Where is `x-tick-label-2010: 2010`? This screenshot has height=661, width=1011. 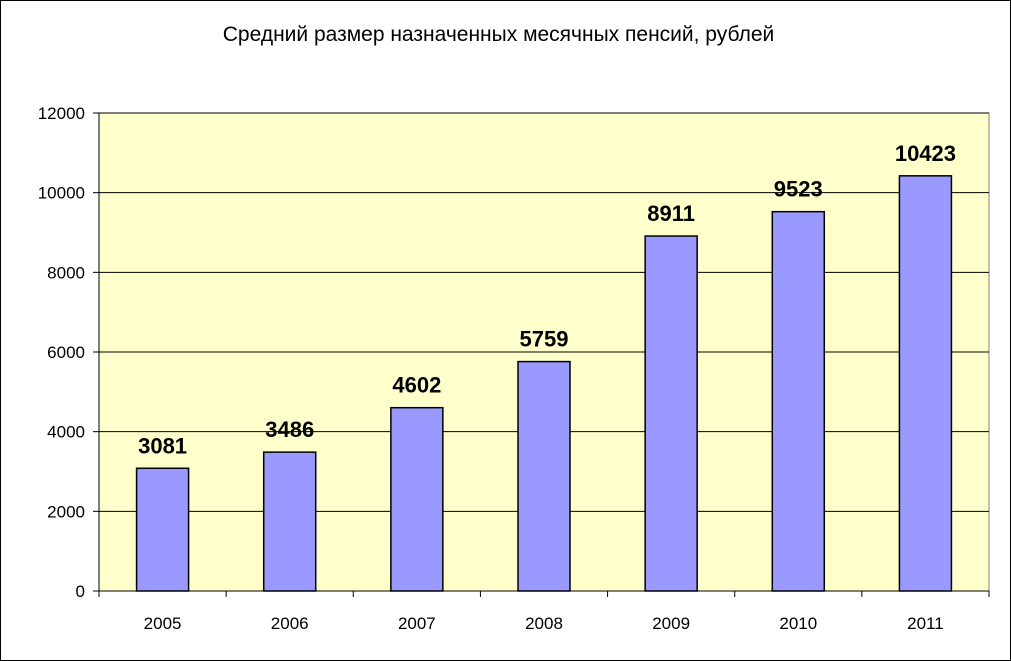 x-tick-label-2010: 2010 is located at coordinates (798, 623).